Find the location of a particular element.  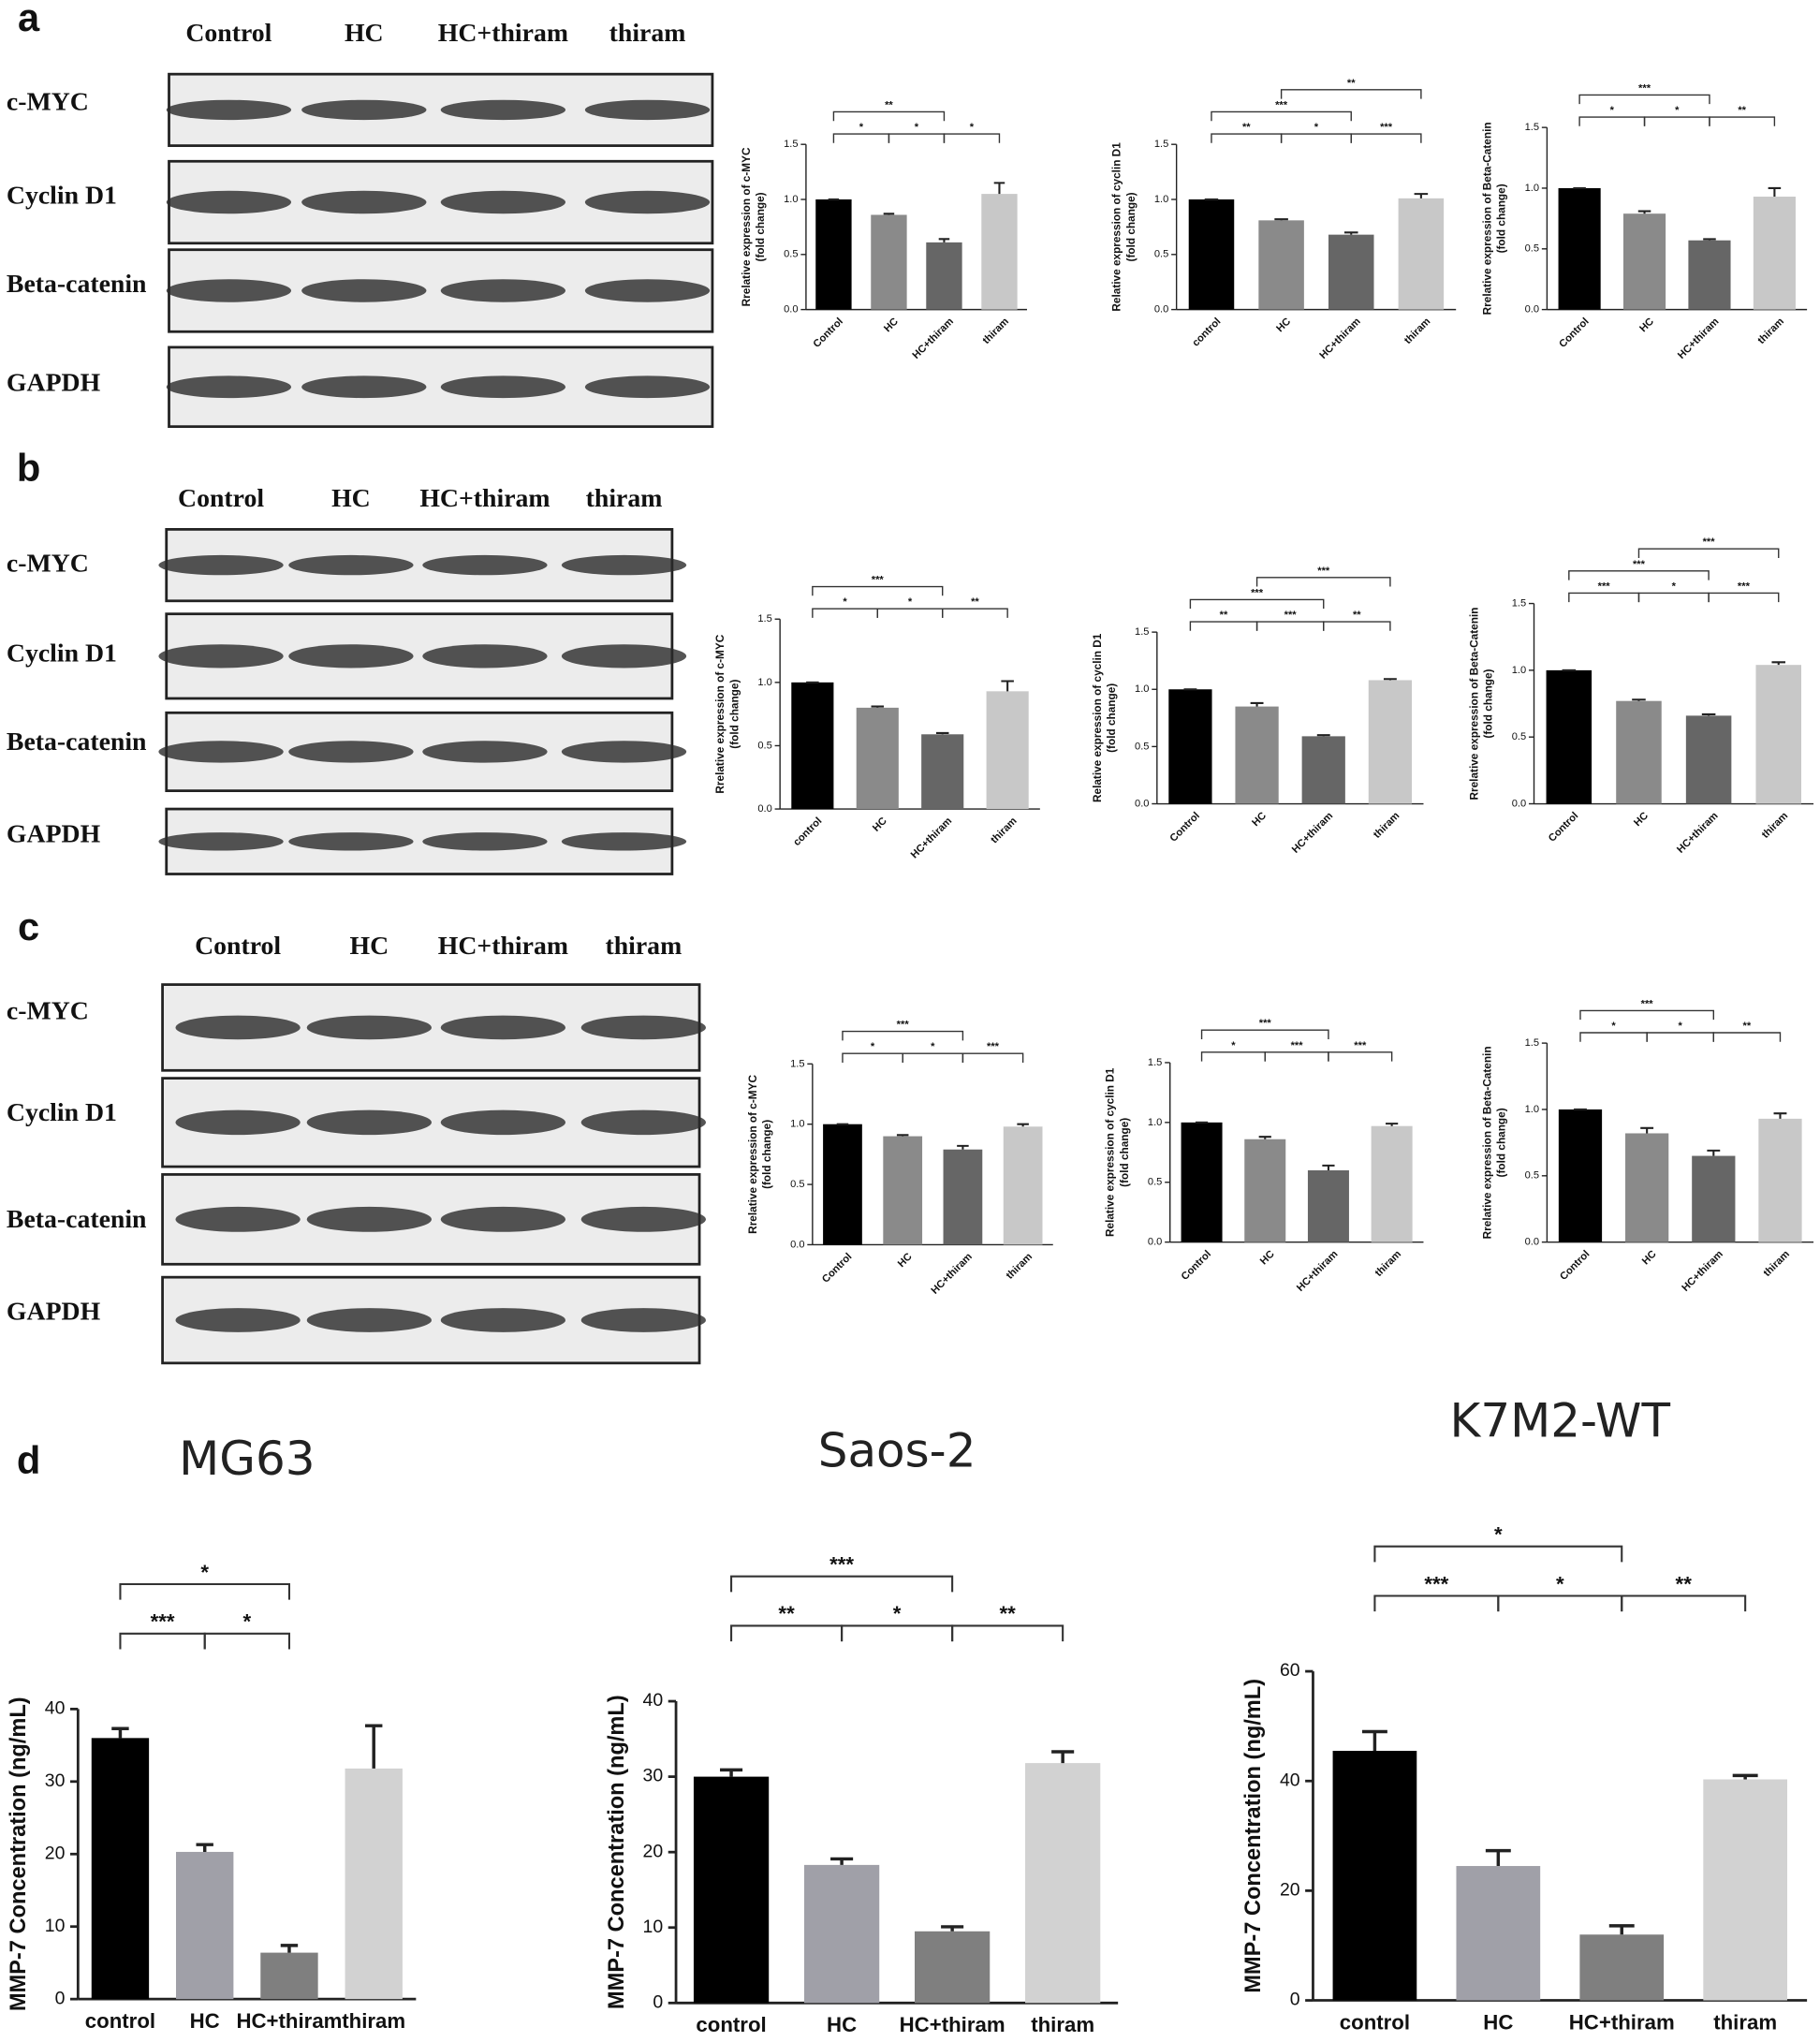

y-axis-label: Relative expression of cyclin D1 is located at coordinates (1110, 1152).